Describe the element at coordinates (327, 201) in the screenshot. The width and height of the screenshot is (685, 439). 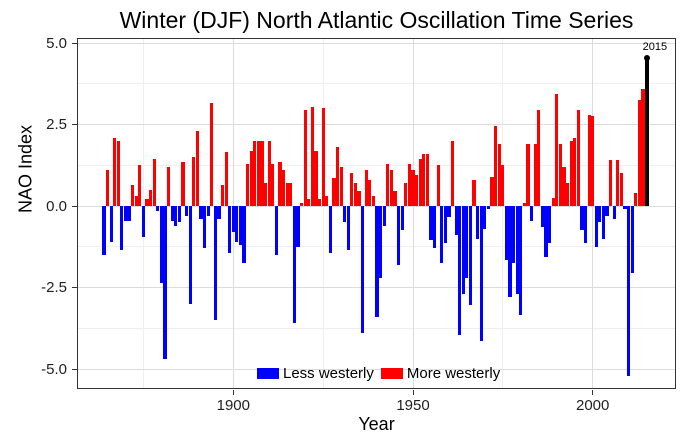
I see `bar-1926` at that location.